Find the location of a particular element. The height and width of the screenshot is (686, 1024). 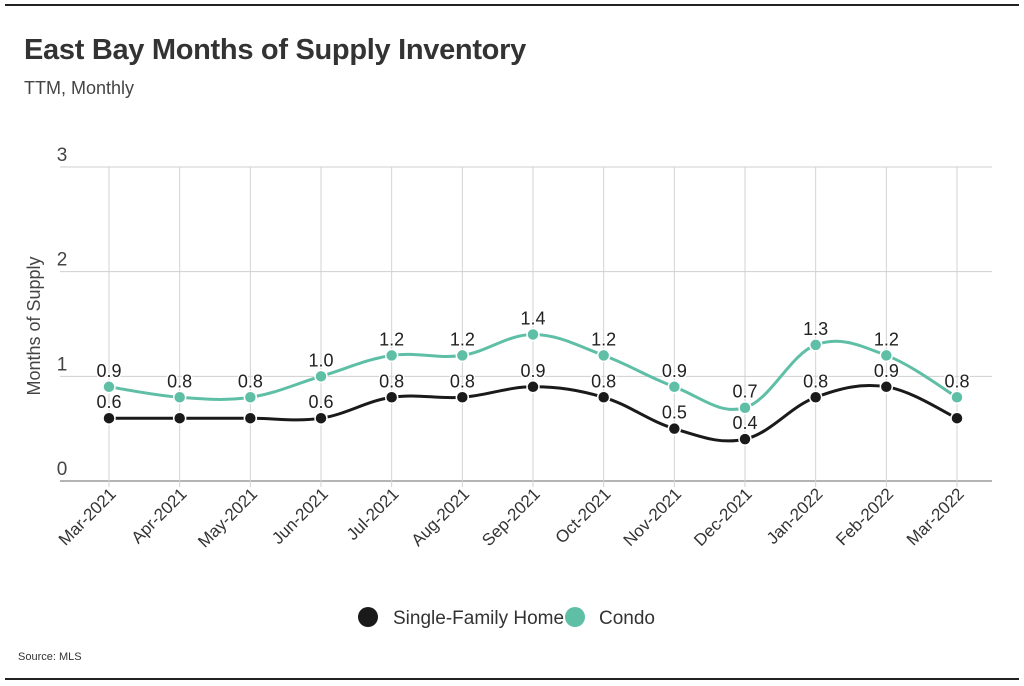

data-label-condo: 1.0 is located at coordinates (320, 360).